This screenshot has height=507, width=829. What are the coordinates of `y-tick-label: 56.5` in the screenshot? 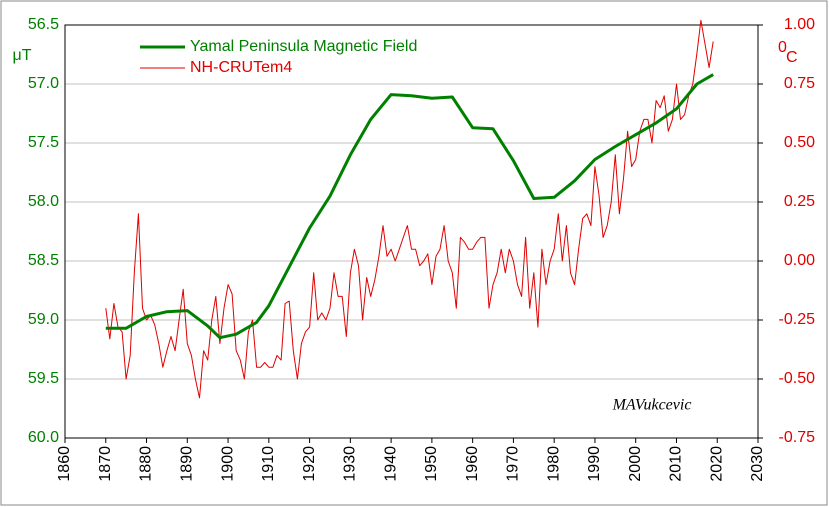 It's located at (43, 24).